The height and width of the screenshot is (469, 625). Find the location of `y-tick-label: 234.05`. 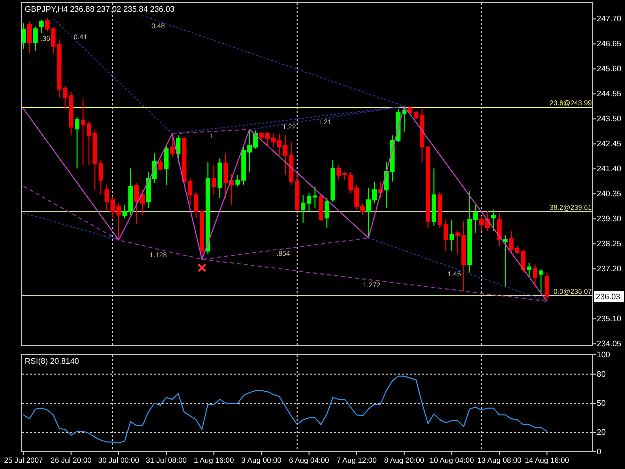

y-tick-label: 234.05 is located at coordinates (609, 344).